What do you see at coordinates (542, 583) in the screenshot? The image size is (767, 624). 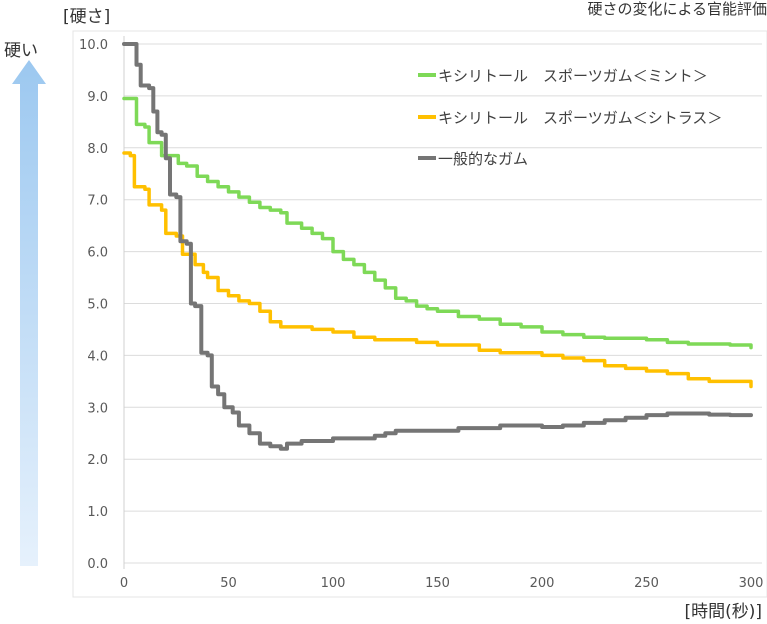 I see `x-tick-label: 200` at bounding box center [542, 583].